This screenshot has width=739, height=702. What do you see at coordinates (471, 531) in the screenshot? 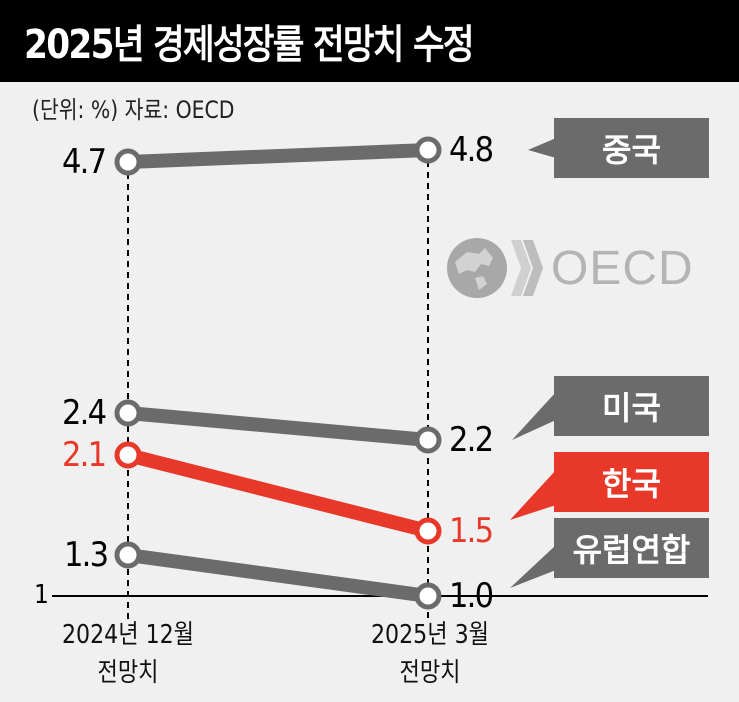
I see `value-korea-2025: 1.5` at bounding box center [471, 531].